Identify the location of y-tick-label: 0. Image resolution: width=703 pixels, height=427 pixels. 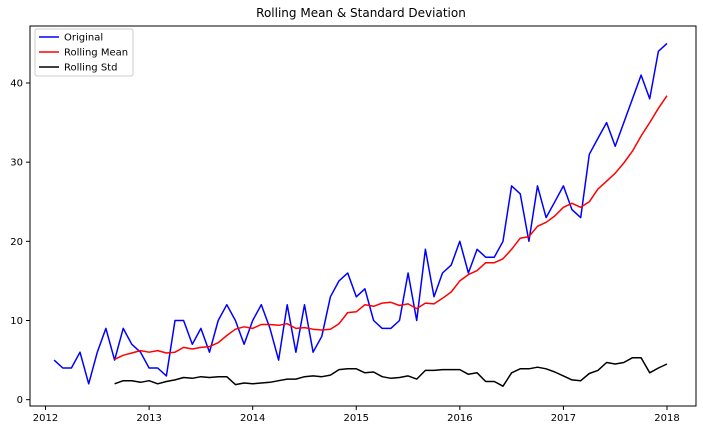
(20, 400).